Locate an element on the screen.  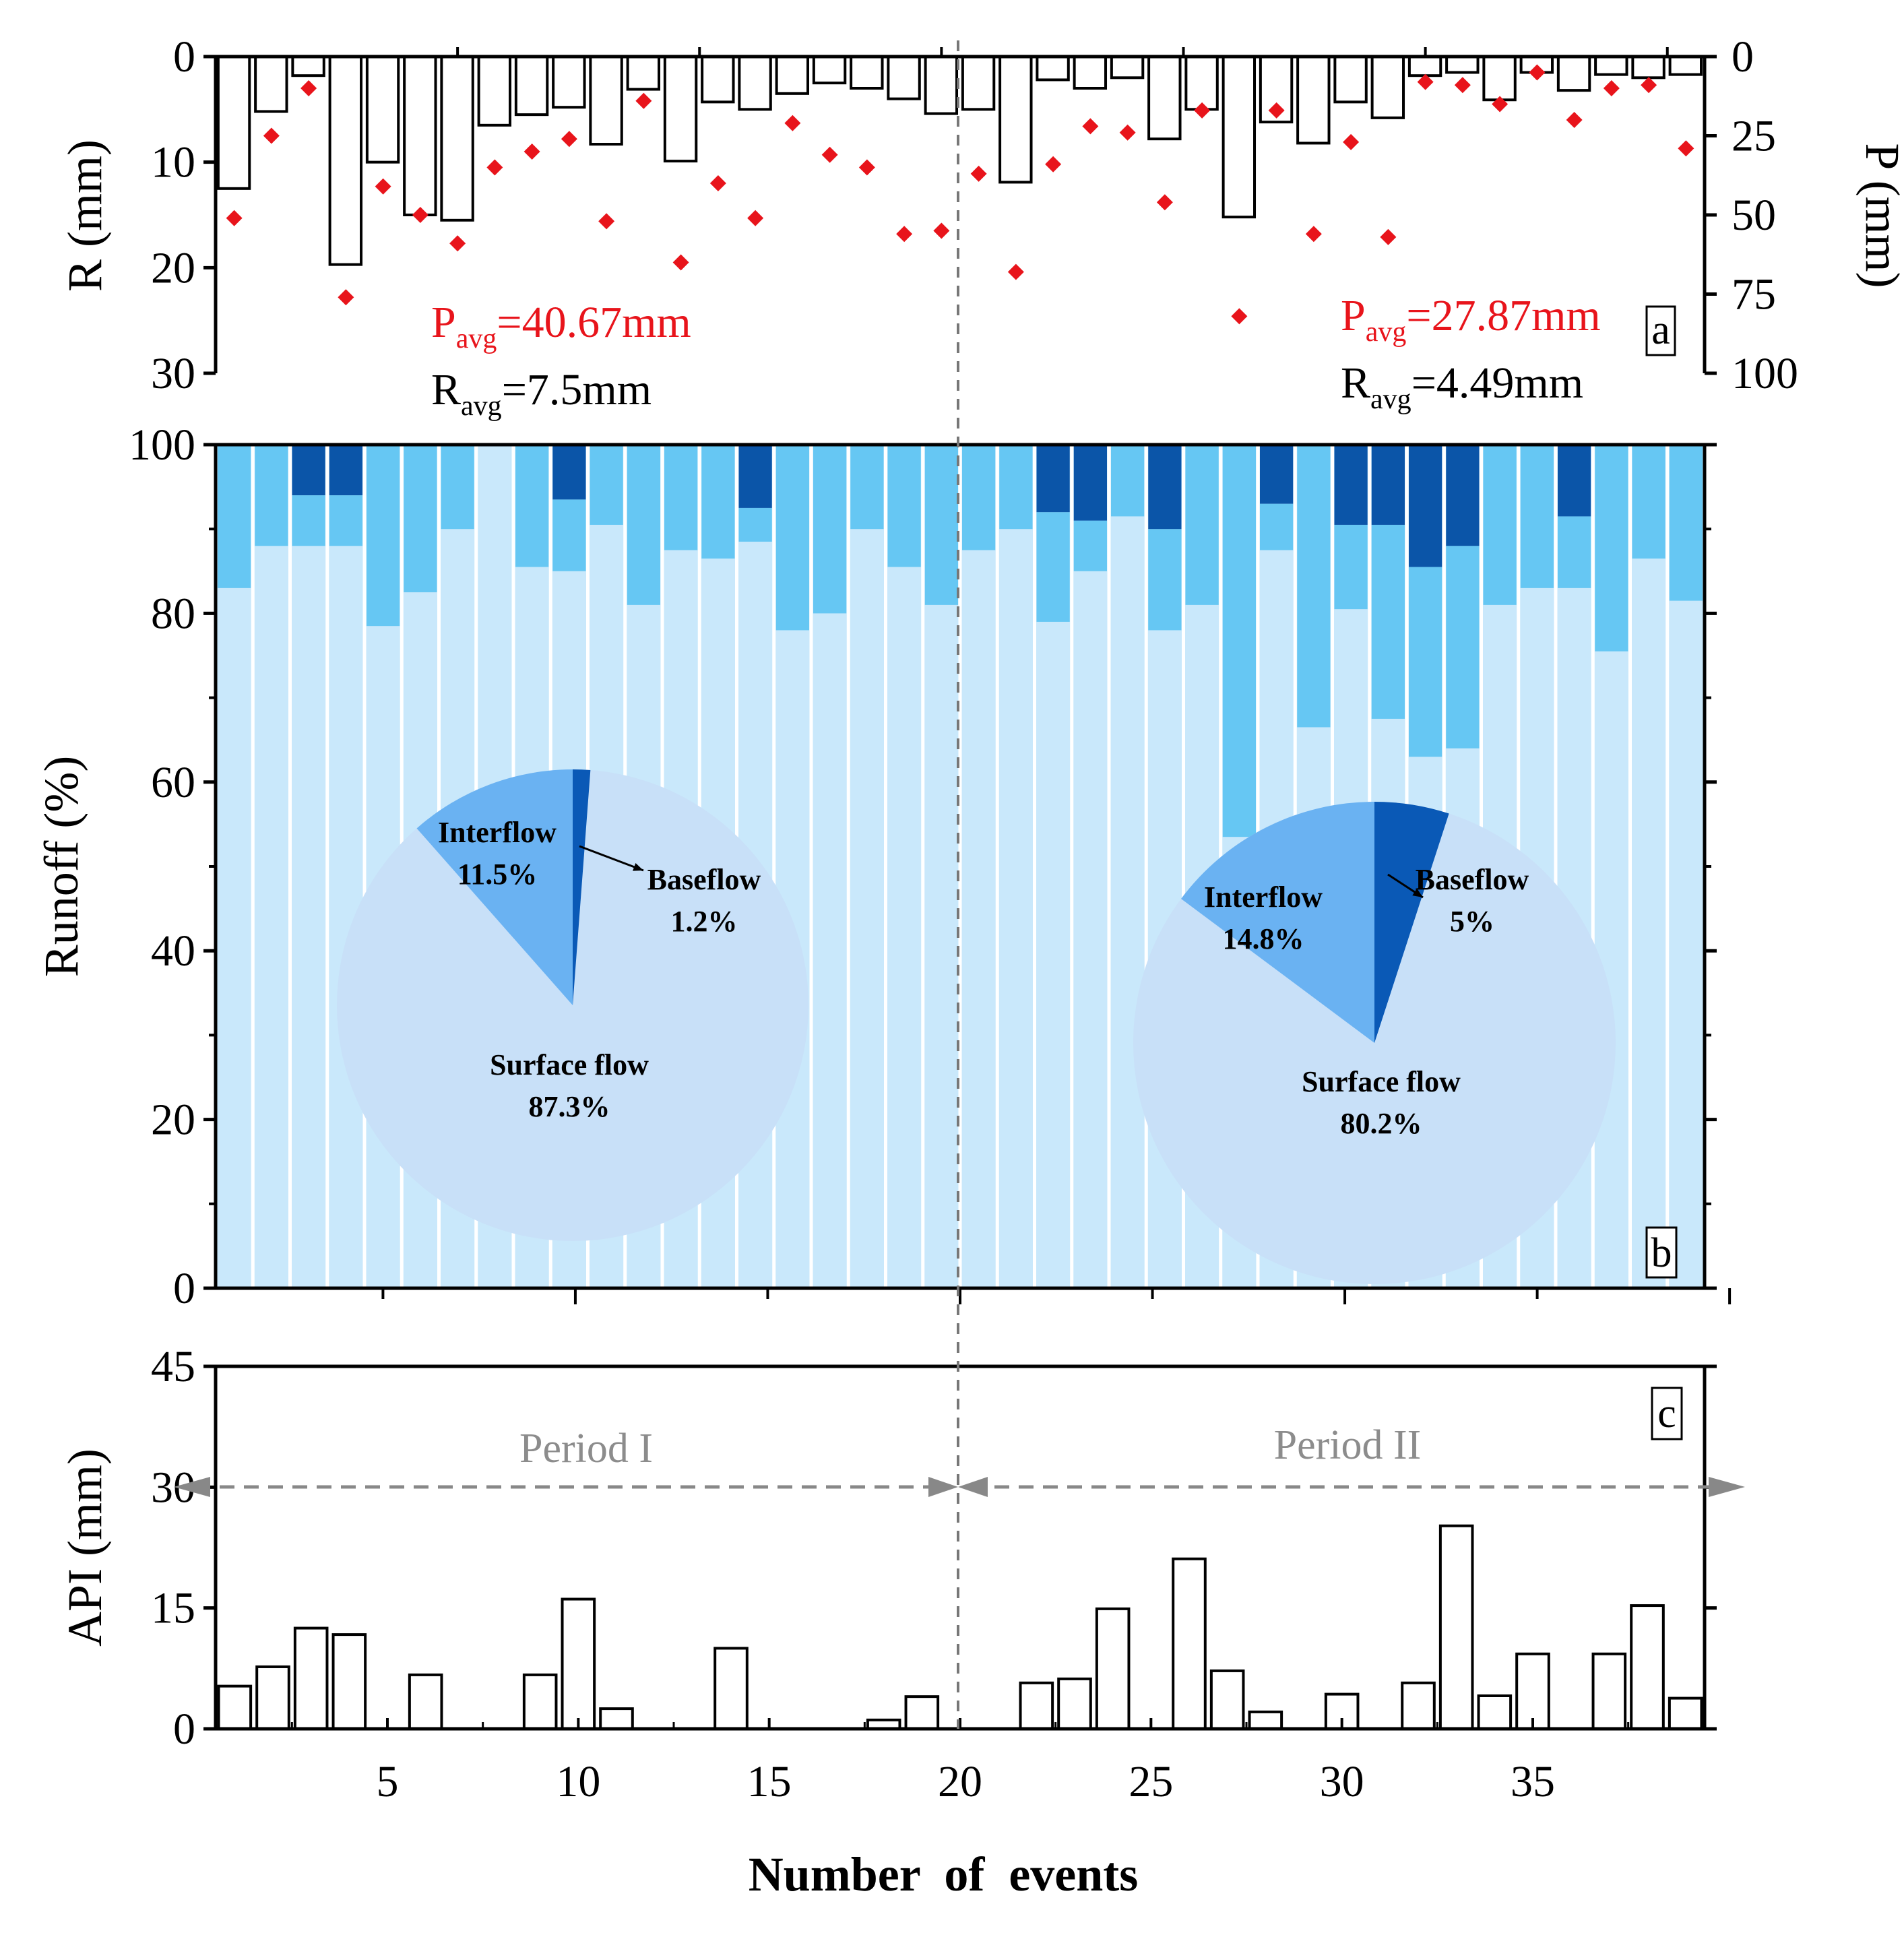
pie-label-name: Baseflow is located at coordinates (704, 879).